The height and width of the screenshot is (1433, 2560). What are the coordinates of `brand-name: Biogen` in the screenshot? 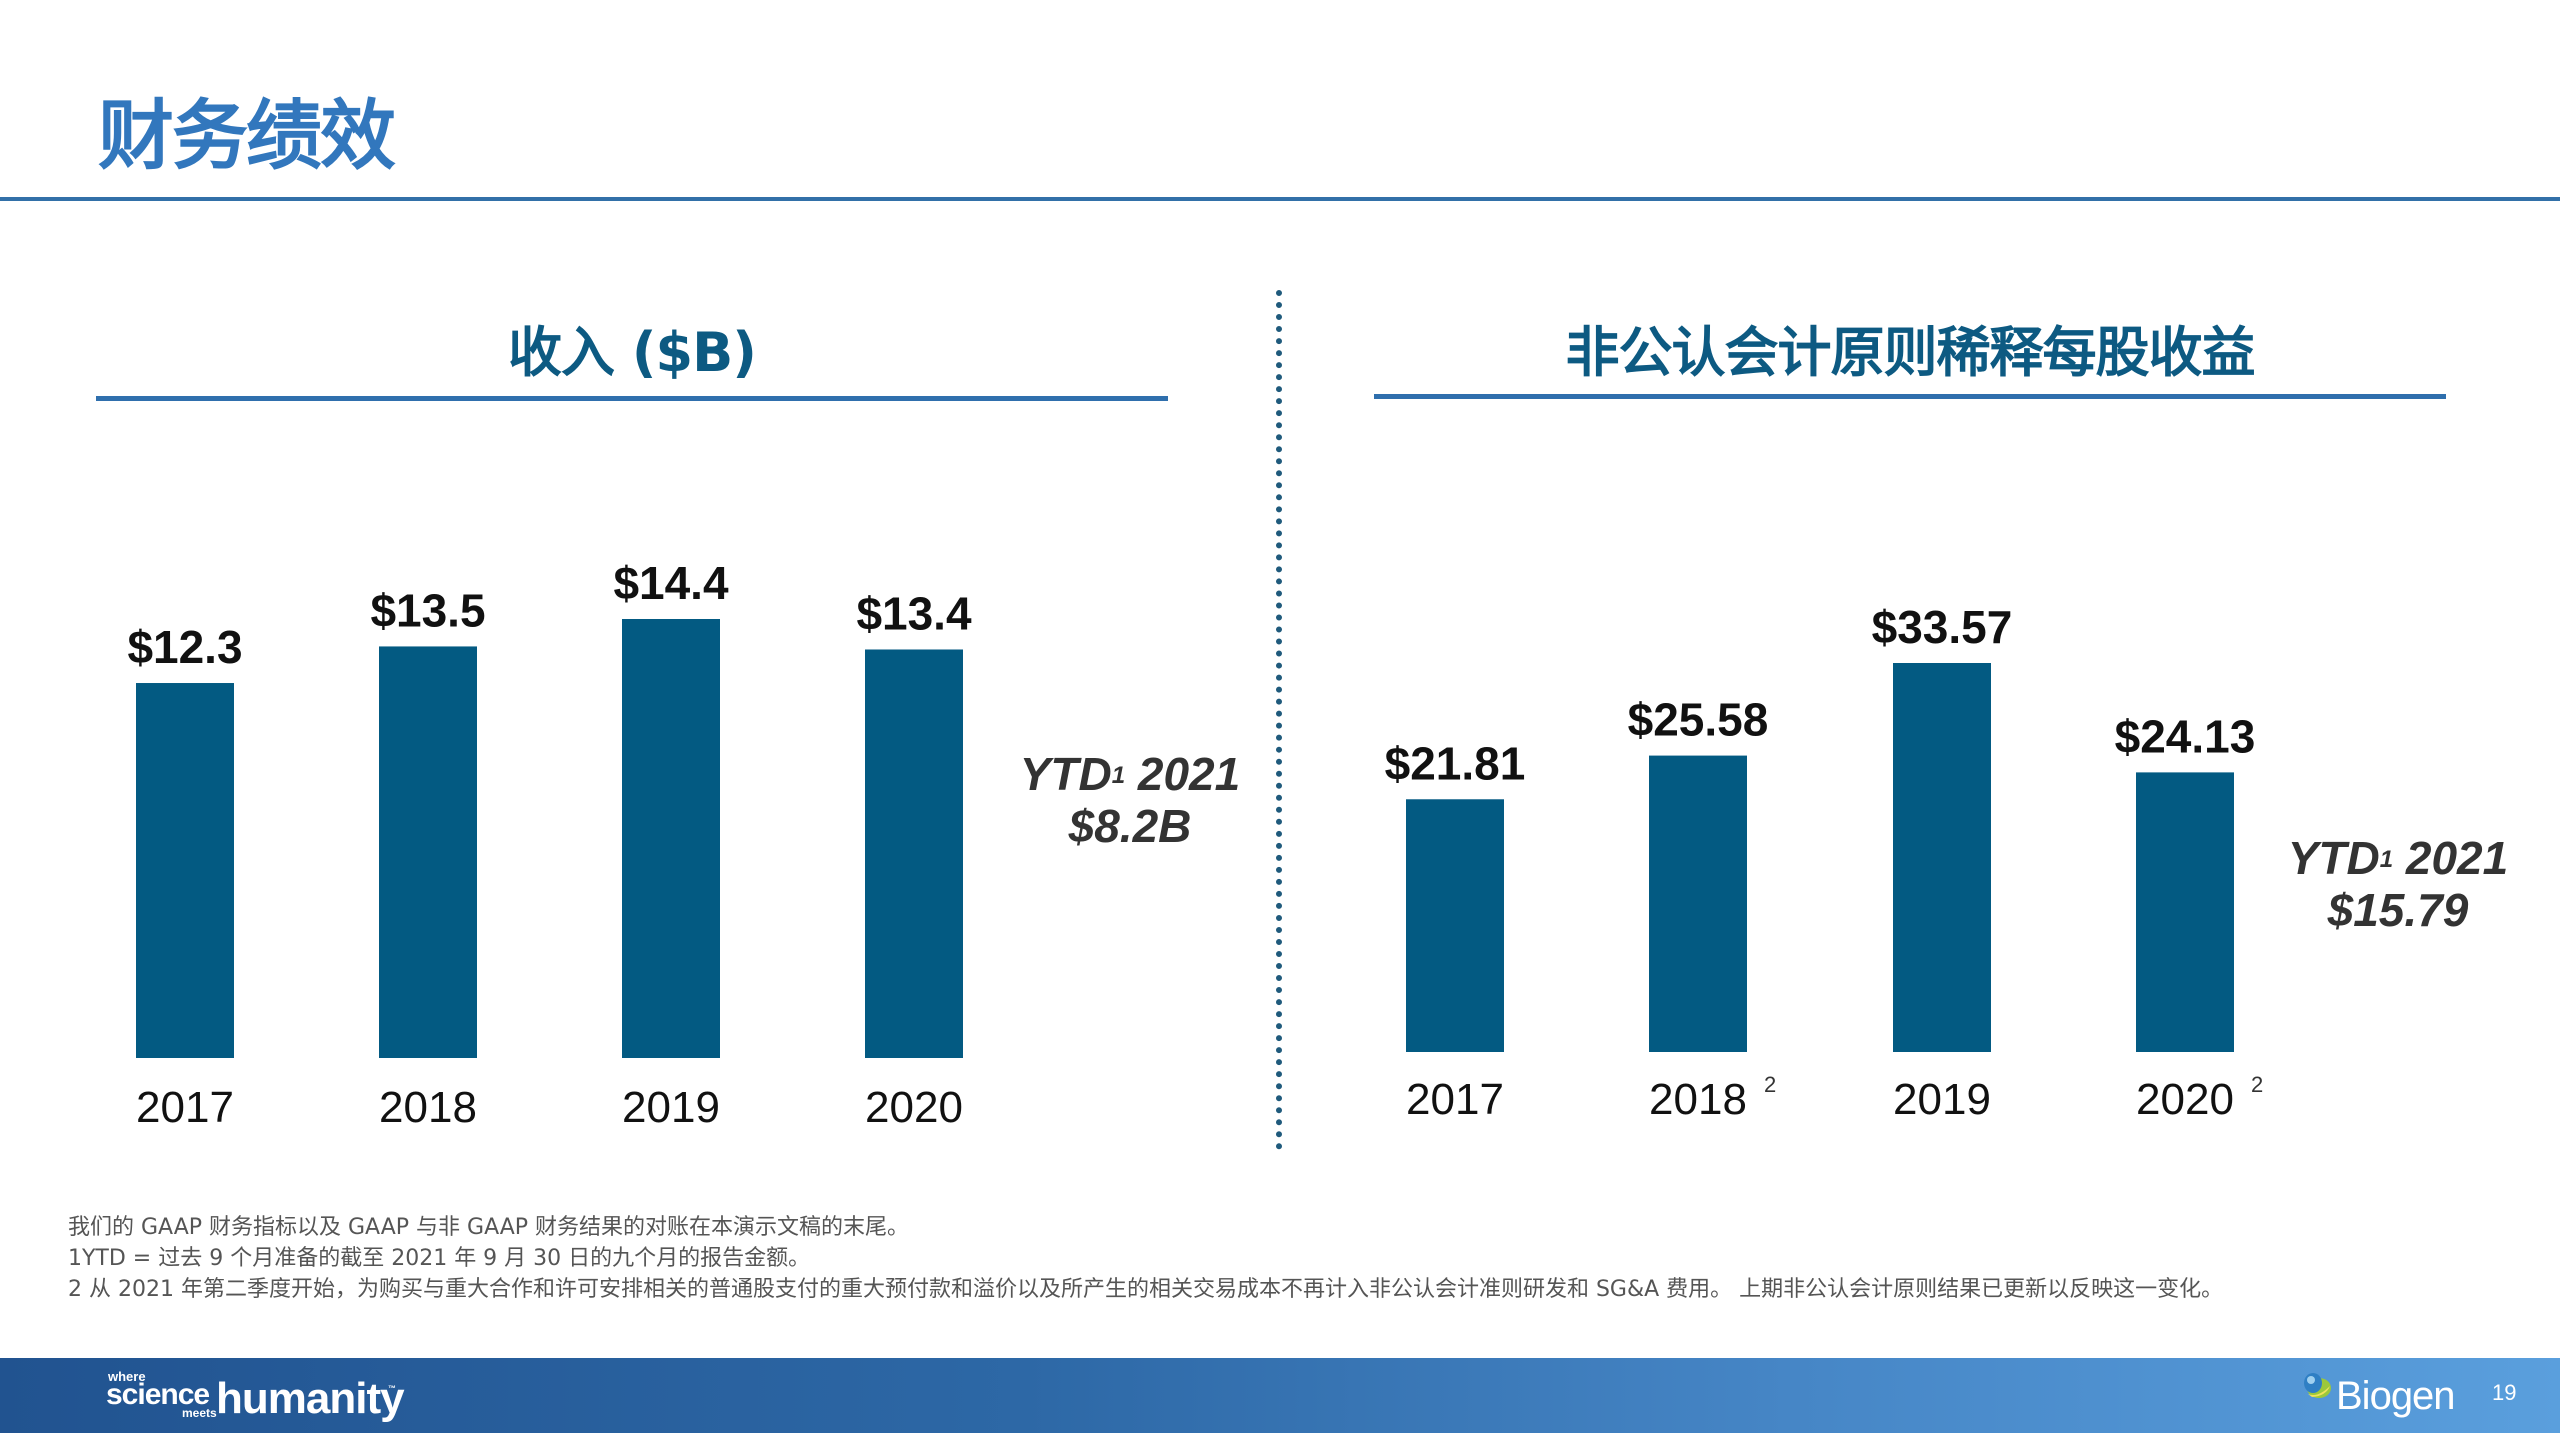 It's located at (2396, 1396).